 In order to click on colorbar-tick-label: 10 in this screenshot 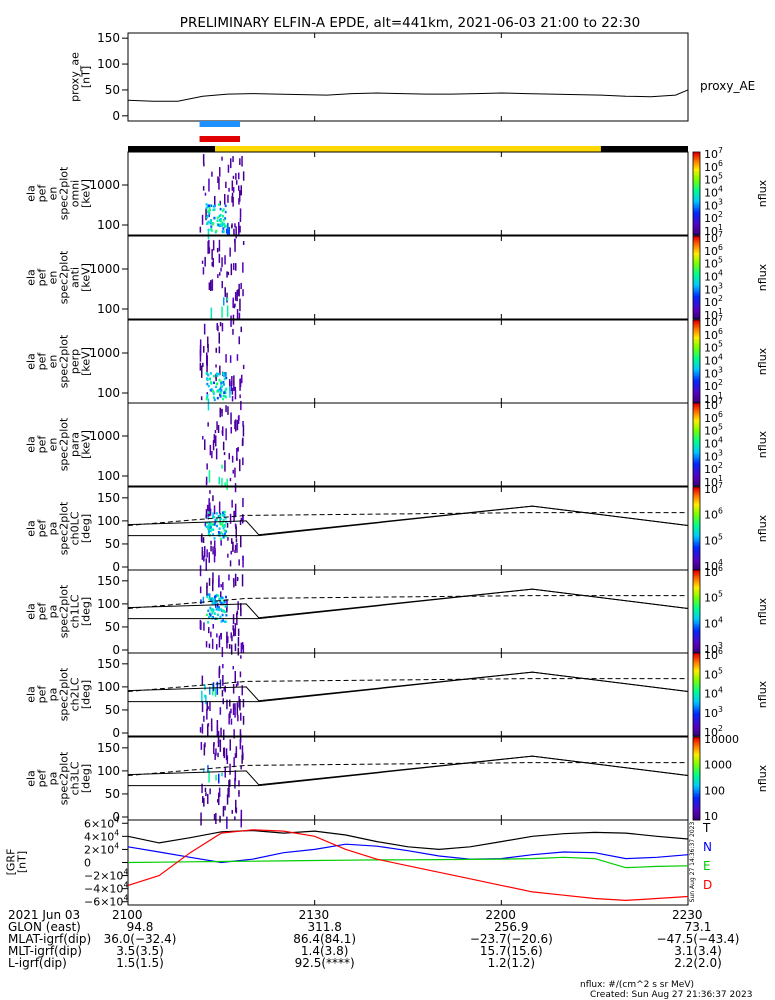, I will do `click(711, 816)`.